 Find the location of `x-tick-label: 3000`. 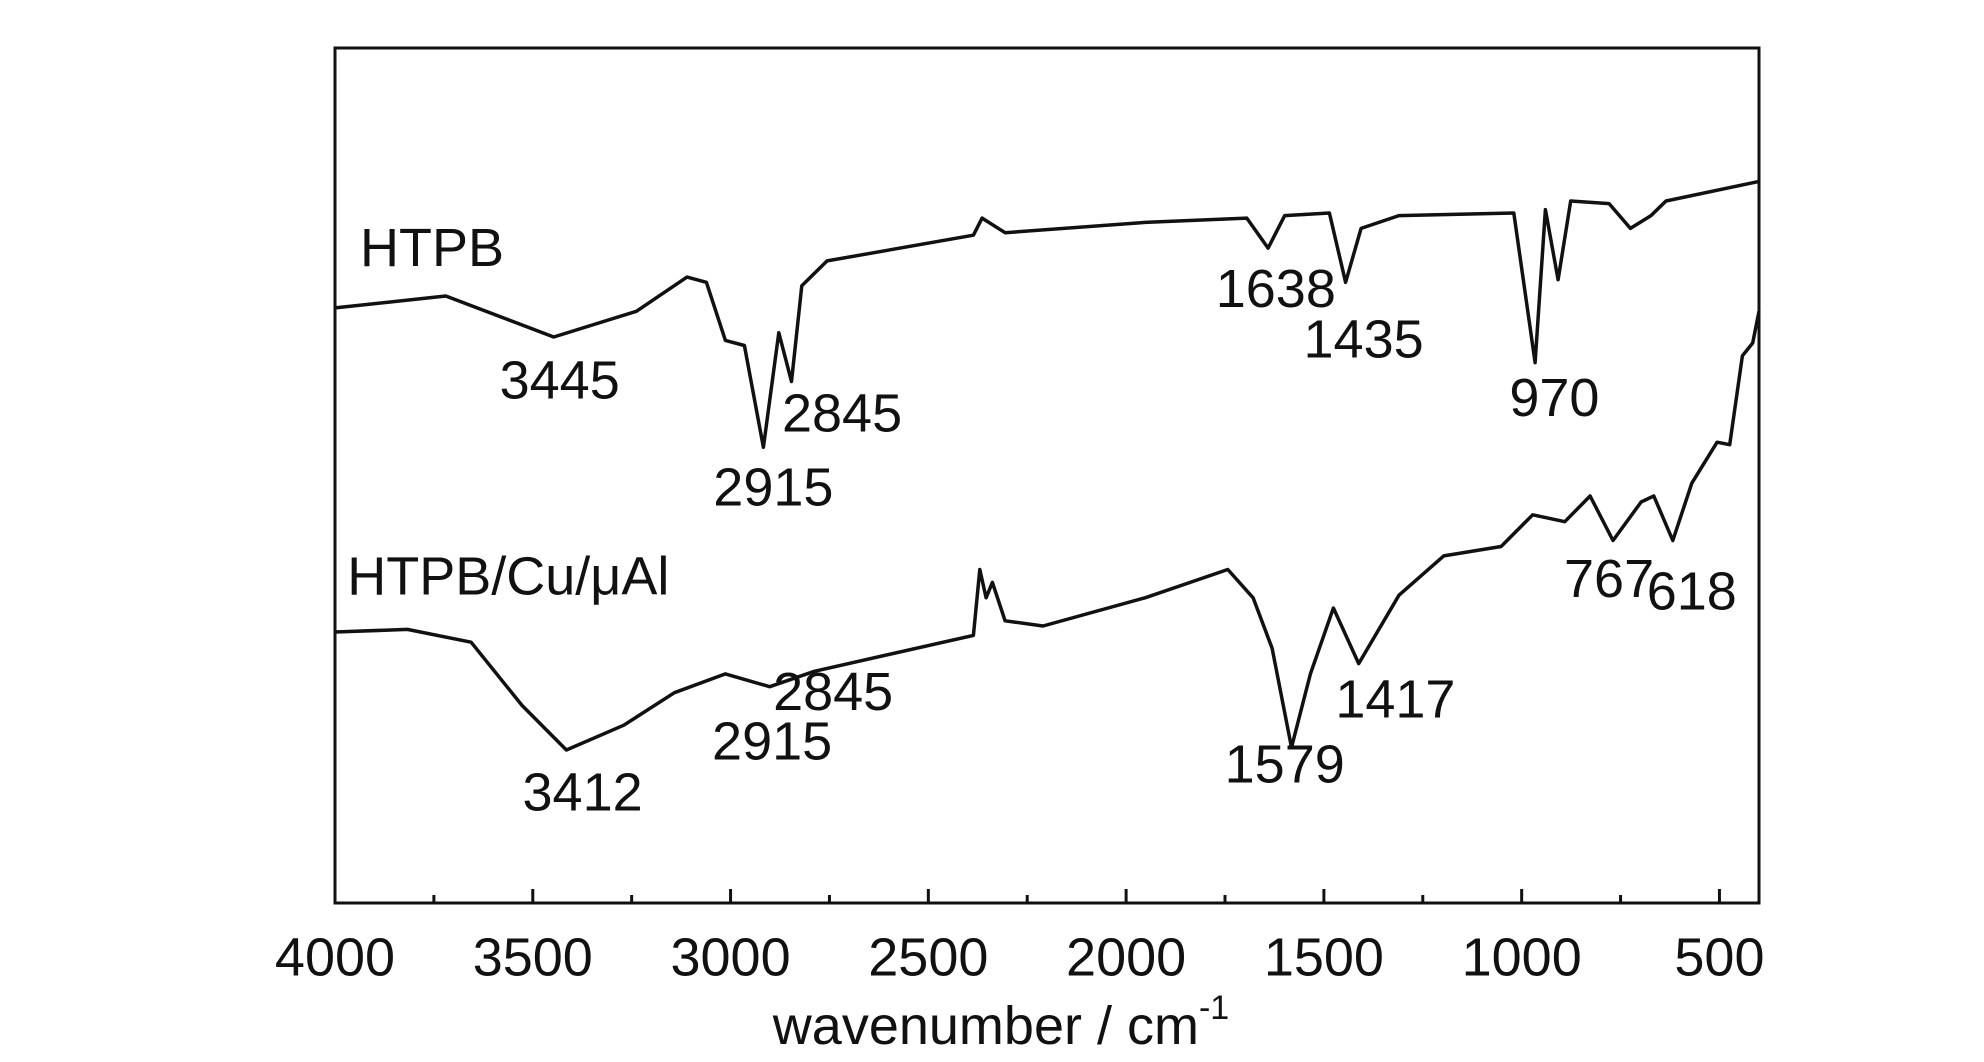

x-tick-label: 3000 is located at coordinates (730, 957).